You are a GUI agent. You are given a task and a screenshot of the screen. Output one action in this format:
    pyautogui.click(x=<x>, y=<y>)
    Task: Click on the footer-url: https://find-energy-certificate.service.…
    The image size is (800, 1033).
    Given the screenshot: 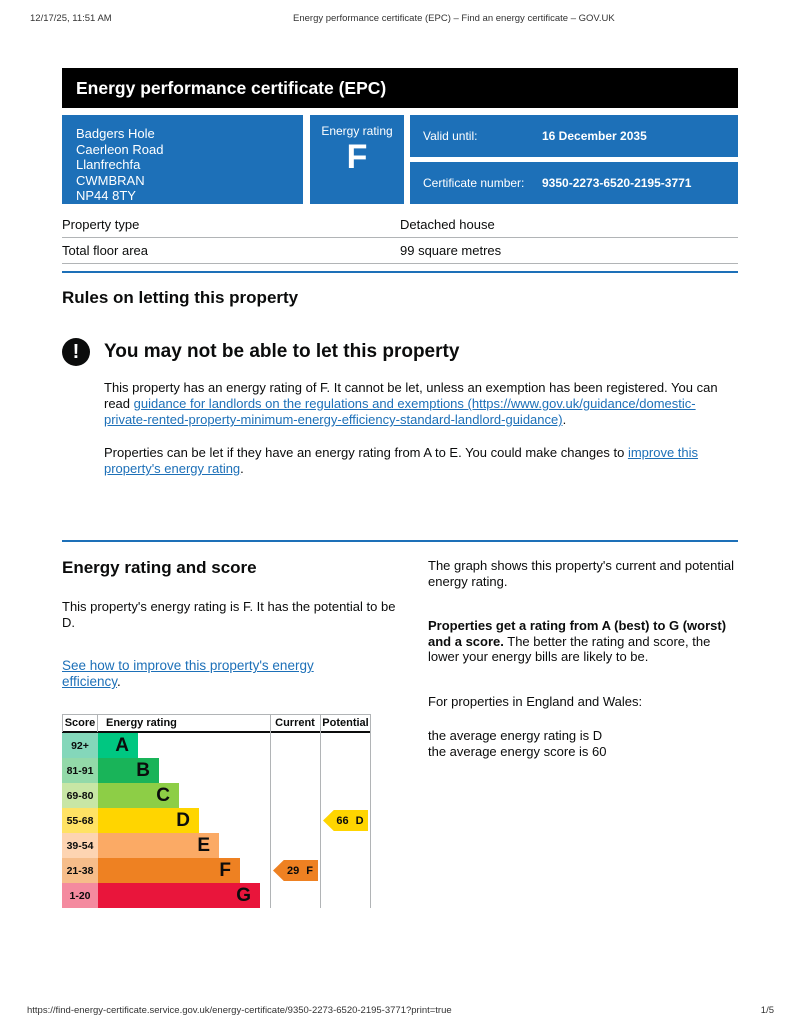 What is the action you would take?
    pyautogui.click(x=239, y=1010)
    